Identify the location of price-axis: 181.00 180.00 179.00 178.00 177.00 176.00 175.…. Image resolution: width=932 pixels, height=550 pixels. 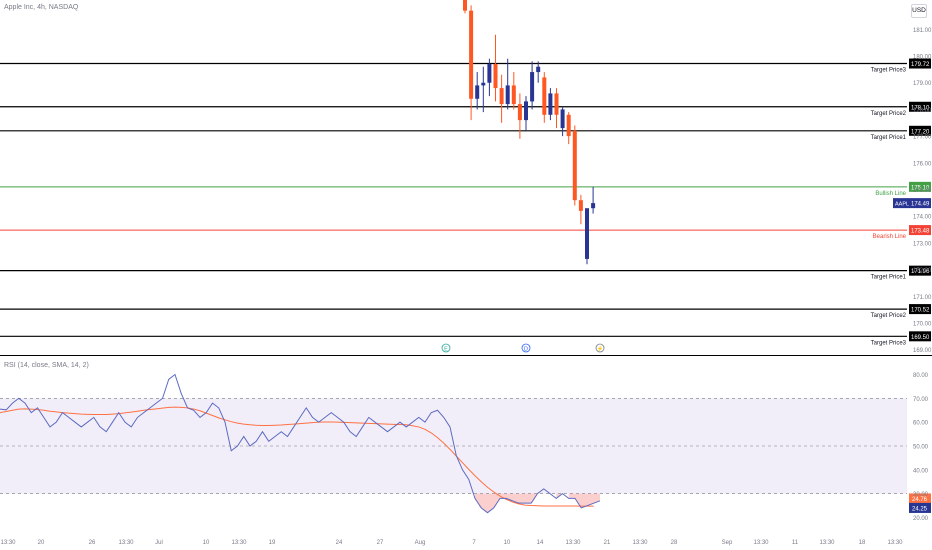
(922, 275).